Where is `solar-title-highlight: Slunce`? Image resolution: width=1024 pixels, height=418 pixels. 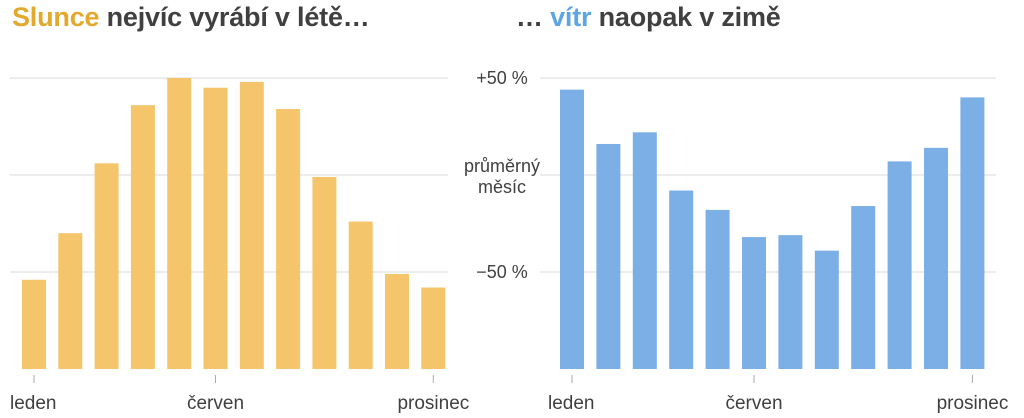
solar-title-highlight: Slunce is located at coordinates (56, 17).